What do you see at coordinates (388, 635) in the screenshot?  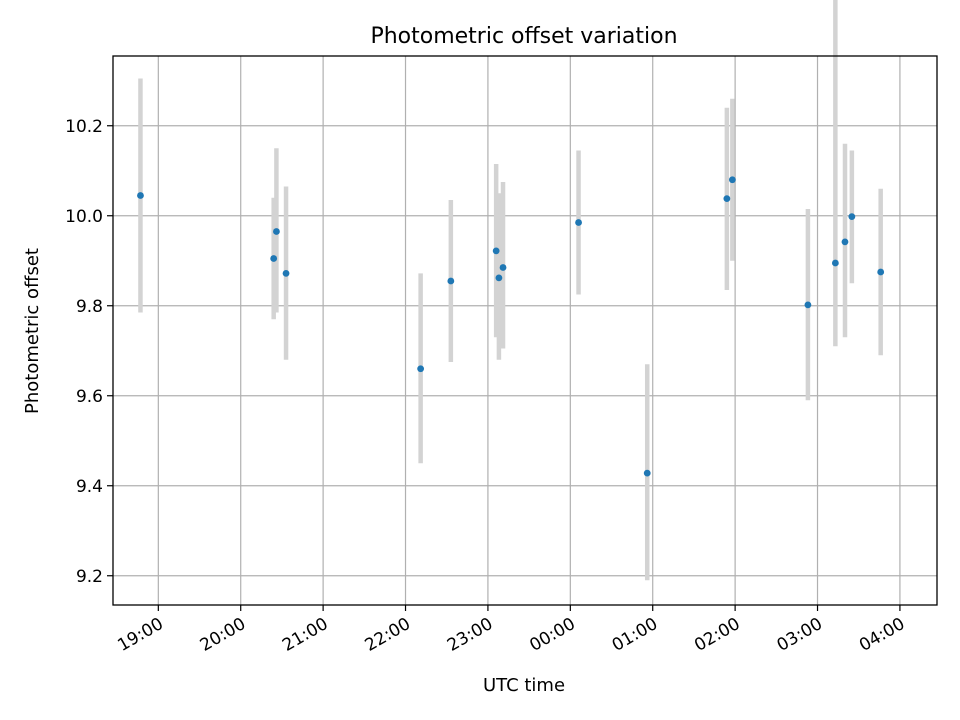 I see `x-tick-label: 22:00` at bounding box center [388, 635].